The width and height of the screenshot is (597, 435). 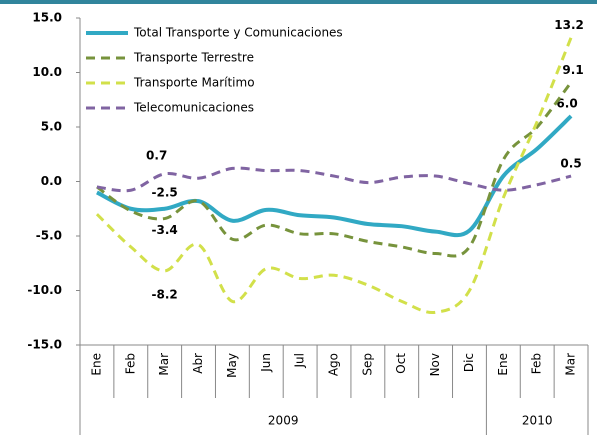 I want to click on x-group-label: 2009, so click(x=283, y=421).